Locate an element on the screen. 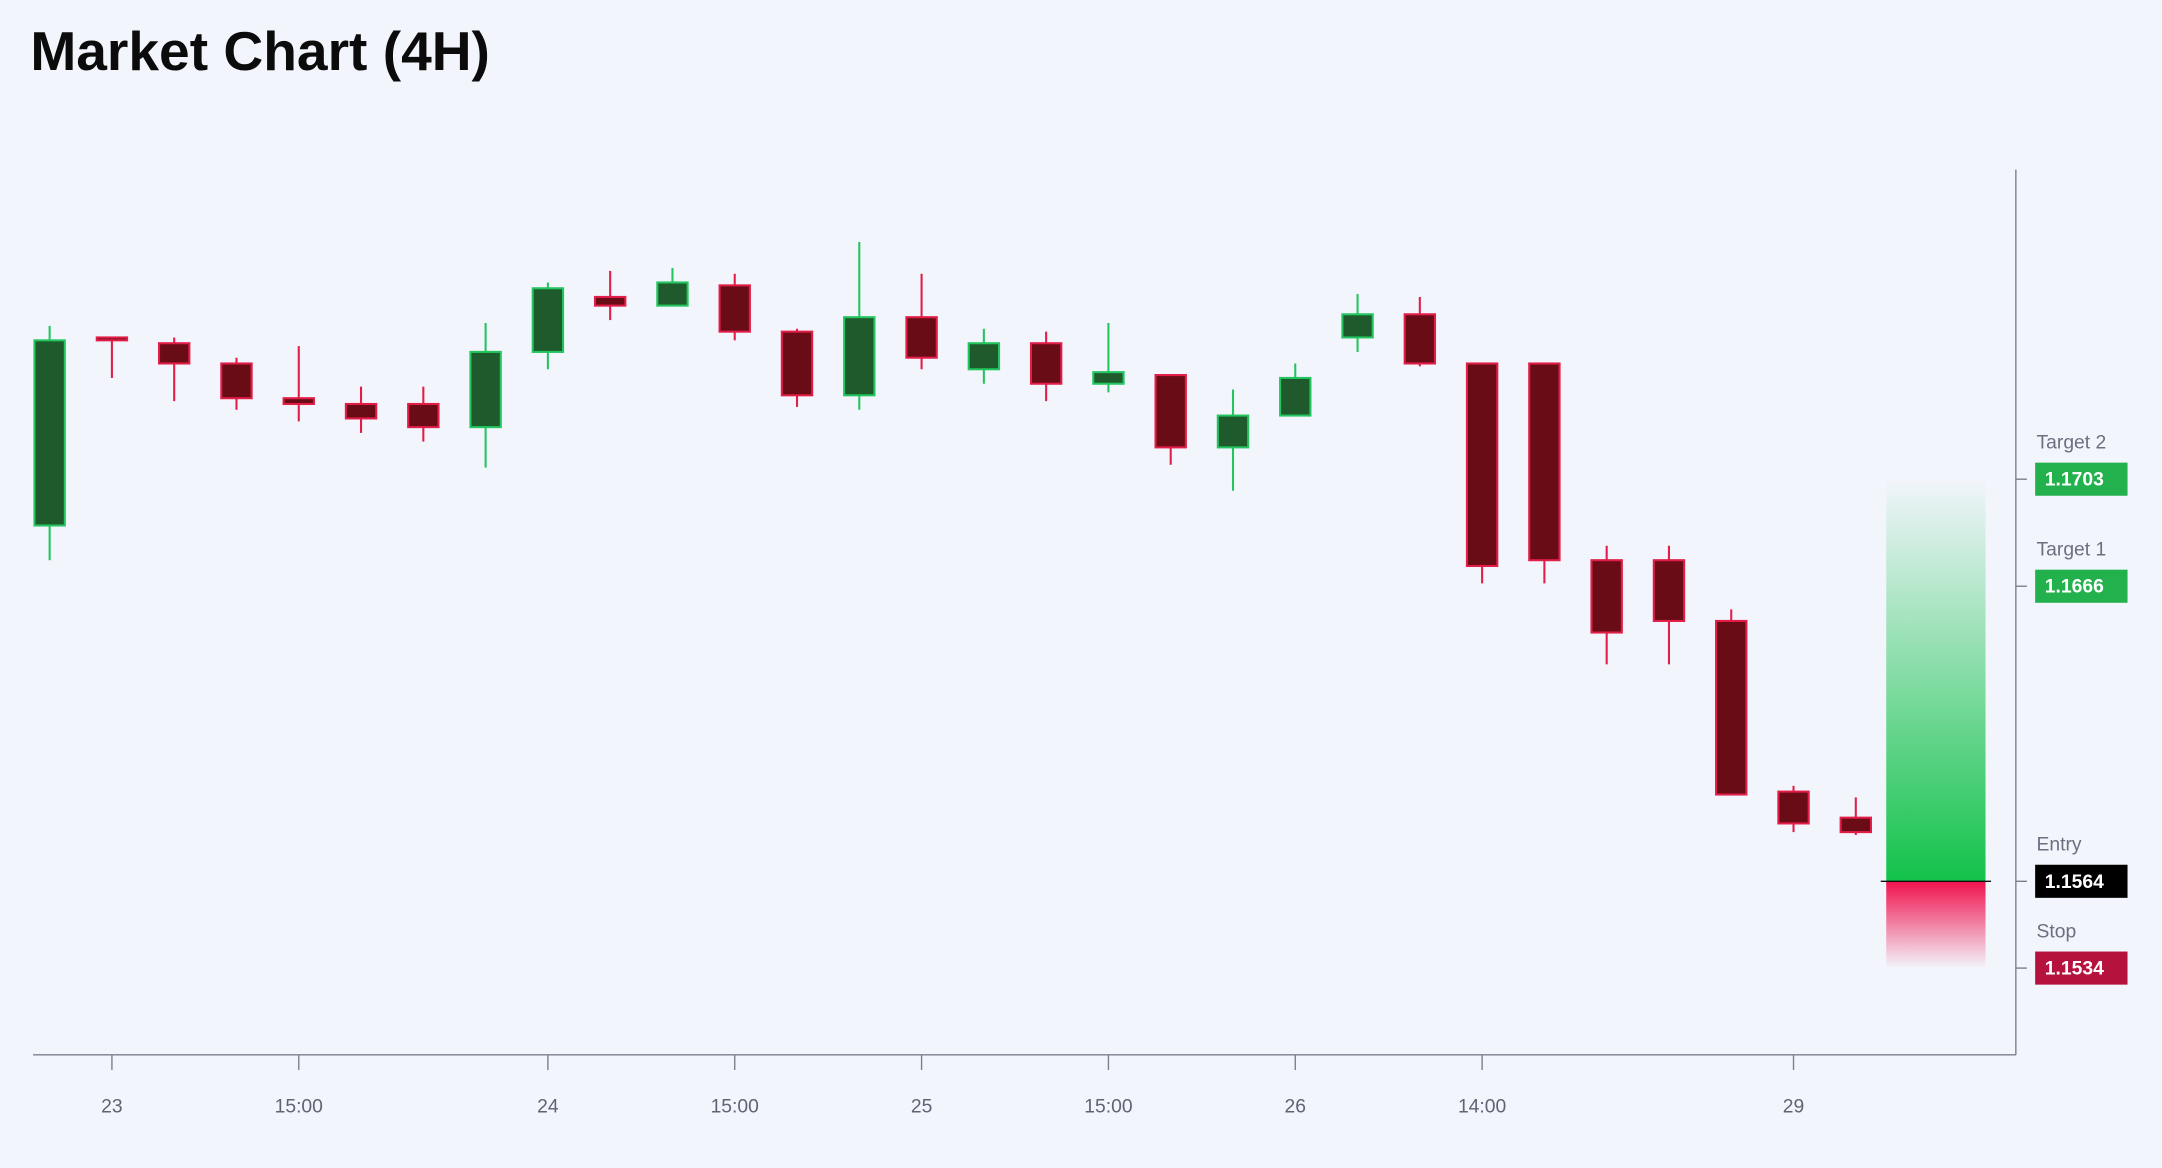 The width and height of the screenshot is (2162, 1168). x-tick-label: 25 is located at coordinates (921, 1106).